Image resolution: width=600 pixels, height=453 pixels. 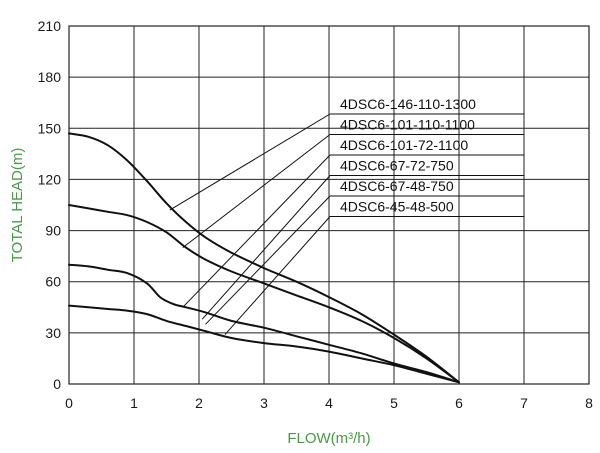 I want to click on x-tick-label: 2, so click(x=199, y=403).